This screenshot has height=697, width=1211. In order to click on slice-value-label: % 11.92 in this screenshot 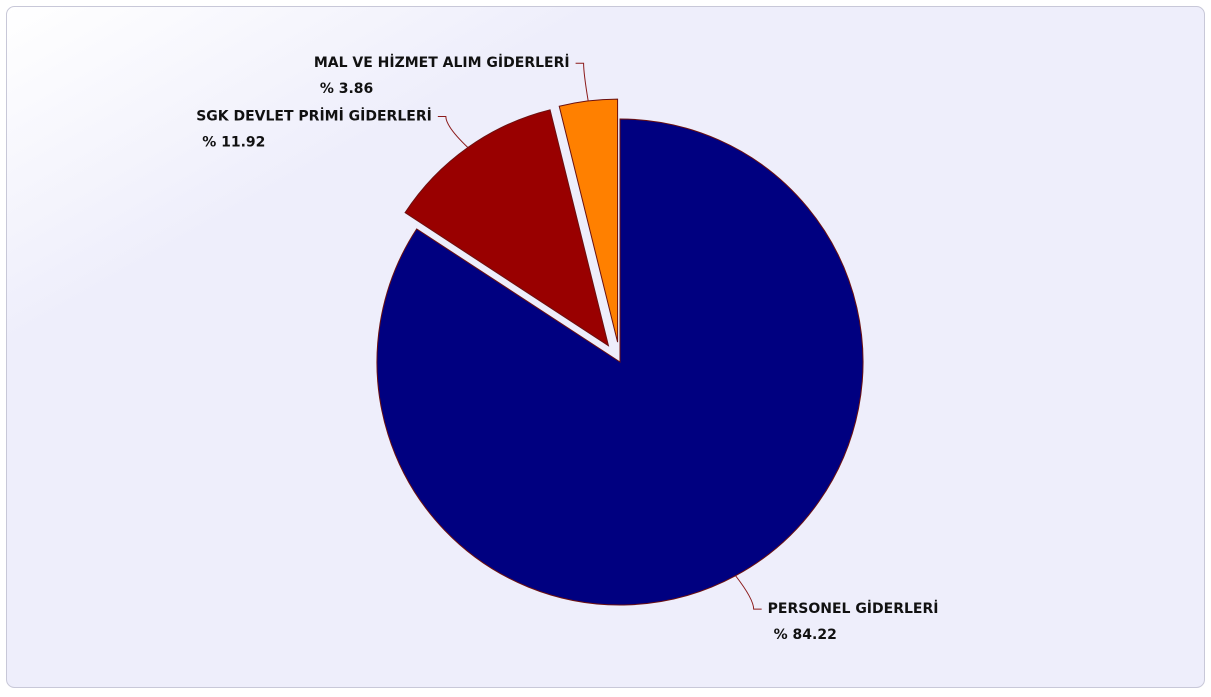, I will do `click(233, 143)`.